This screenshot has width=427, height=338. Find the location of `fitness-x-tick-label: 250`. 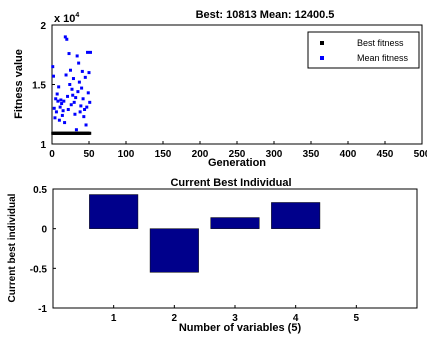

fitness-x-tick-label: 250 is located at coordinates (237, 154).